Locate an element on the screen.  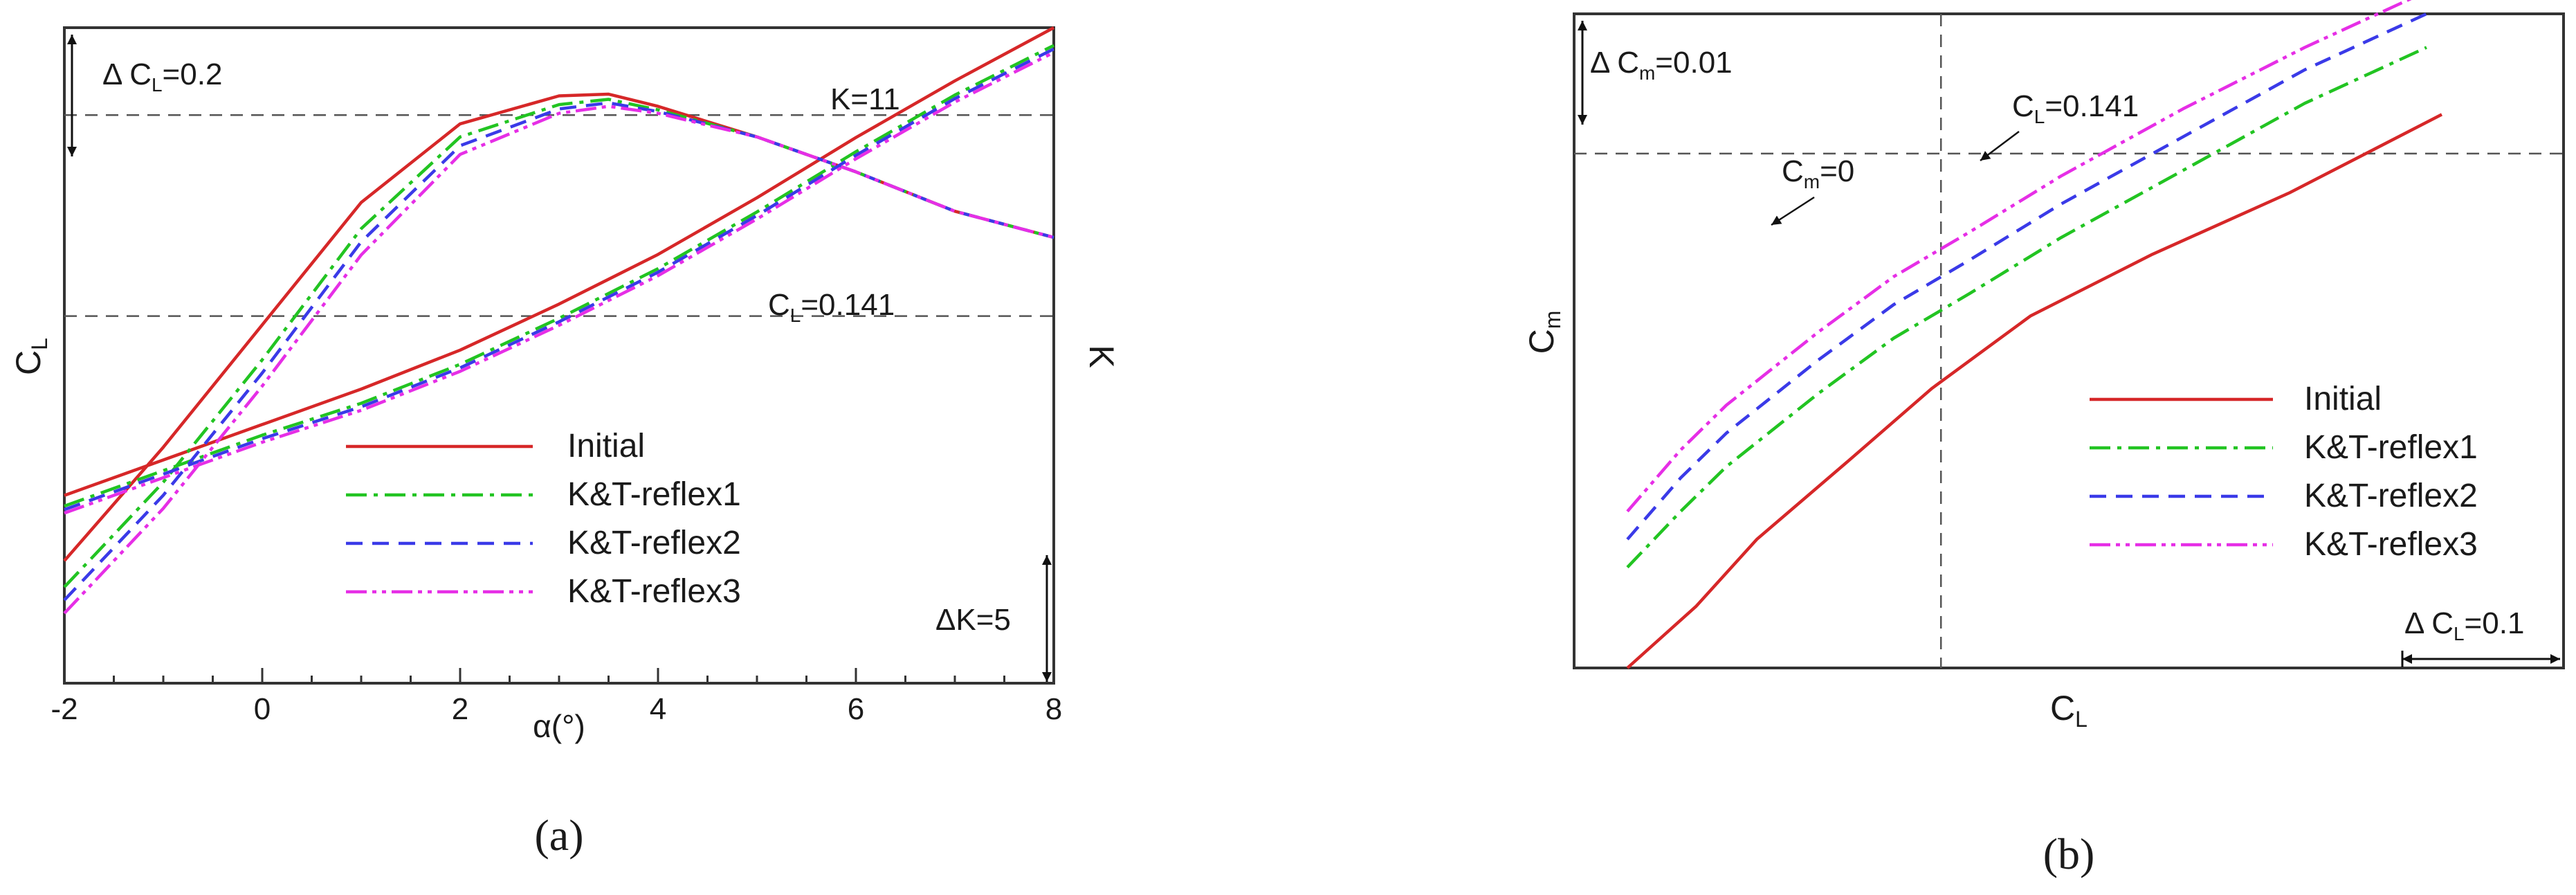
legend-label-initial-a: Initial is located at coordinates (606, 446).